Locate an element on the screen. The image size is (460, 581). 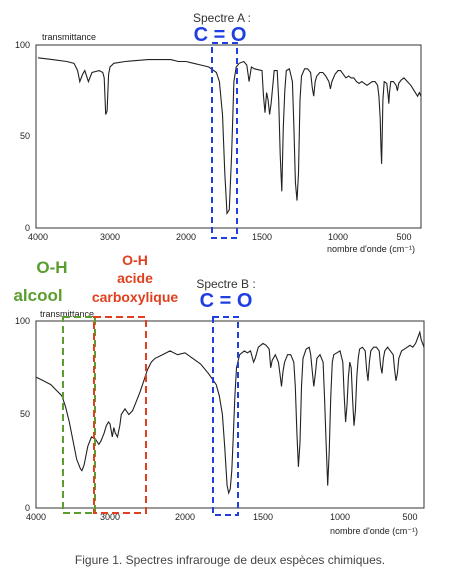
spectrum-b-x-tick-4000: 4000 is located at coordinates (36, 517).